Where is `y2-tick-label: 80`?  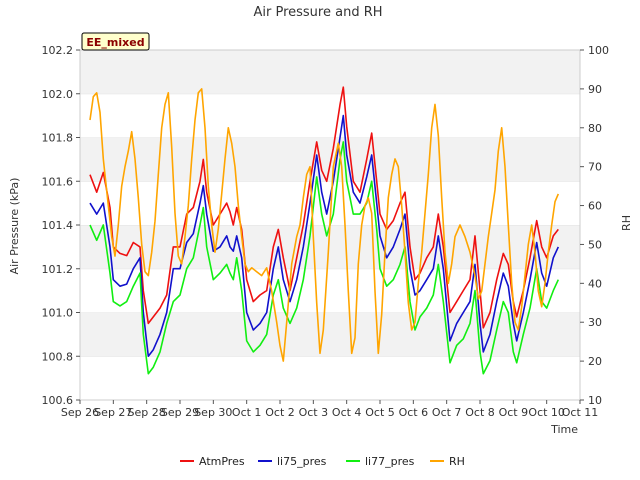
y2-tick-label: 80 is located at coordinates (595, 128).